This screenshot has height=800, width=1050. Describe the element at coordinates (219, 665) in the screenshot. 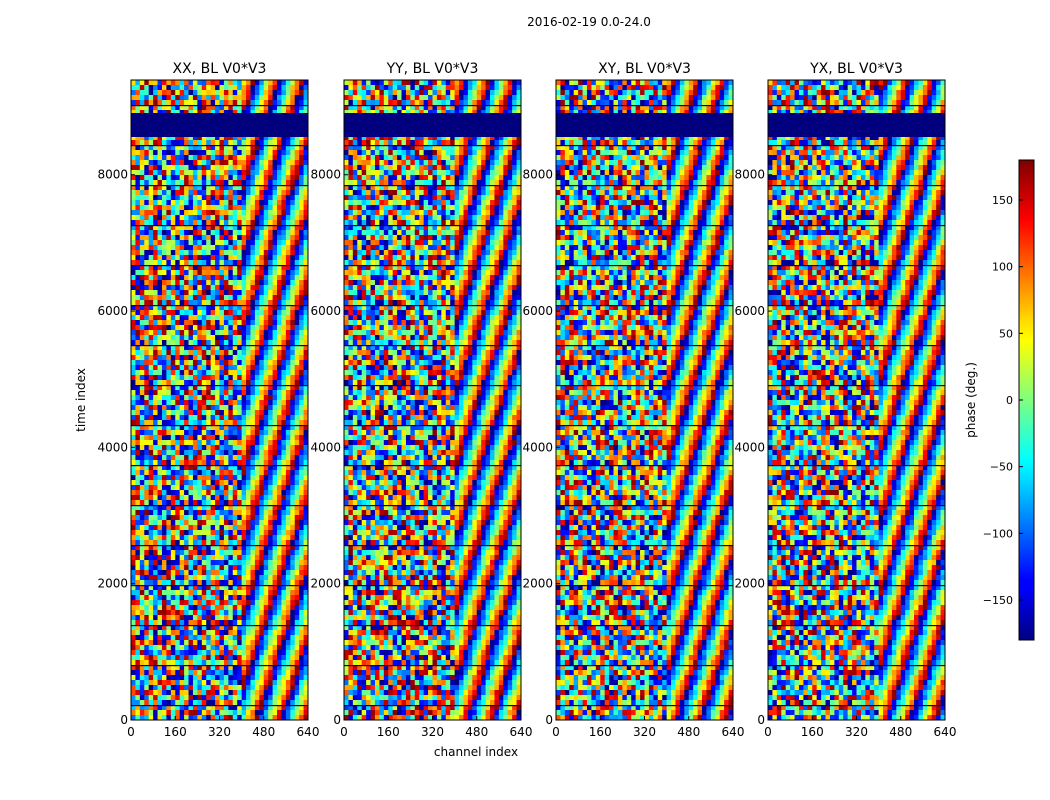

I see `flag-line` at that location.